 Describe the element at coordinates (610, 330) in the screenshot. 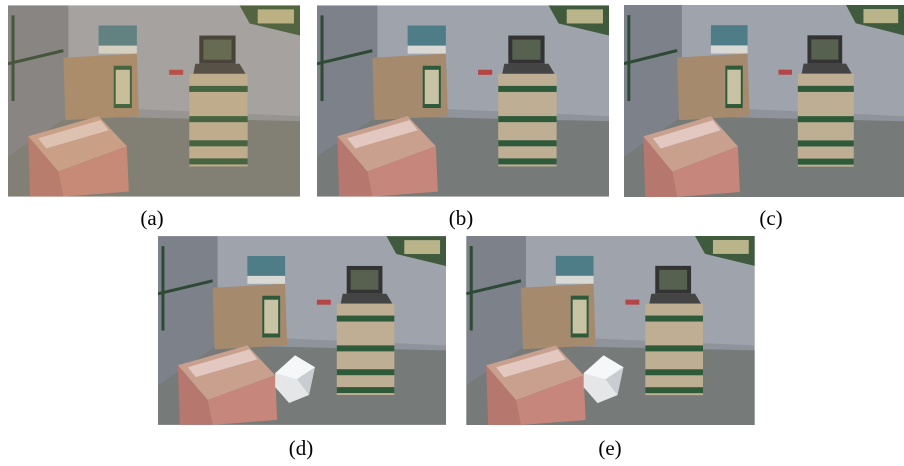

I see `photo-e` at that location.